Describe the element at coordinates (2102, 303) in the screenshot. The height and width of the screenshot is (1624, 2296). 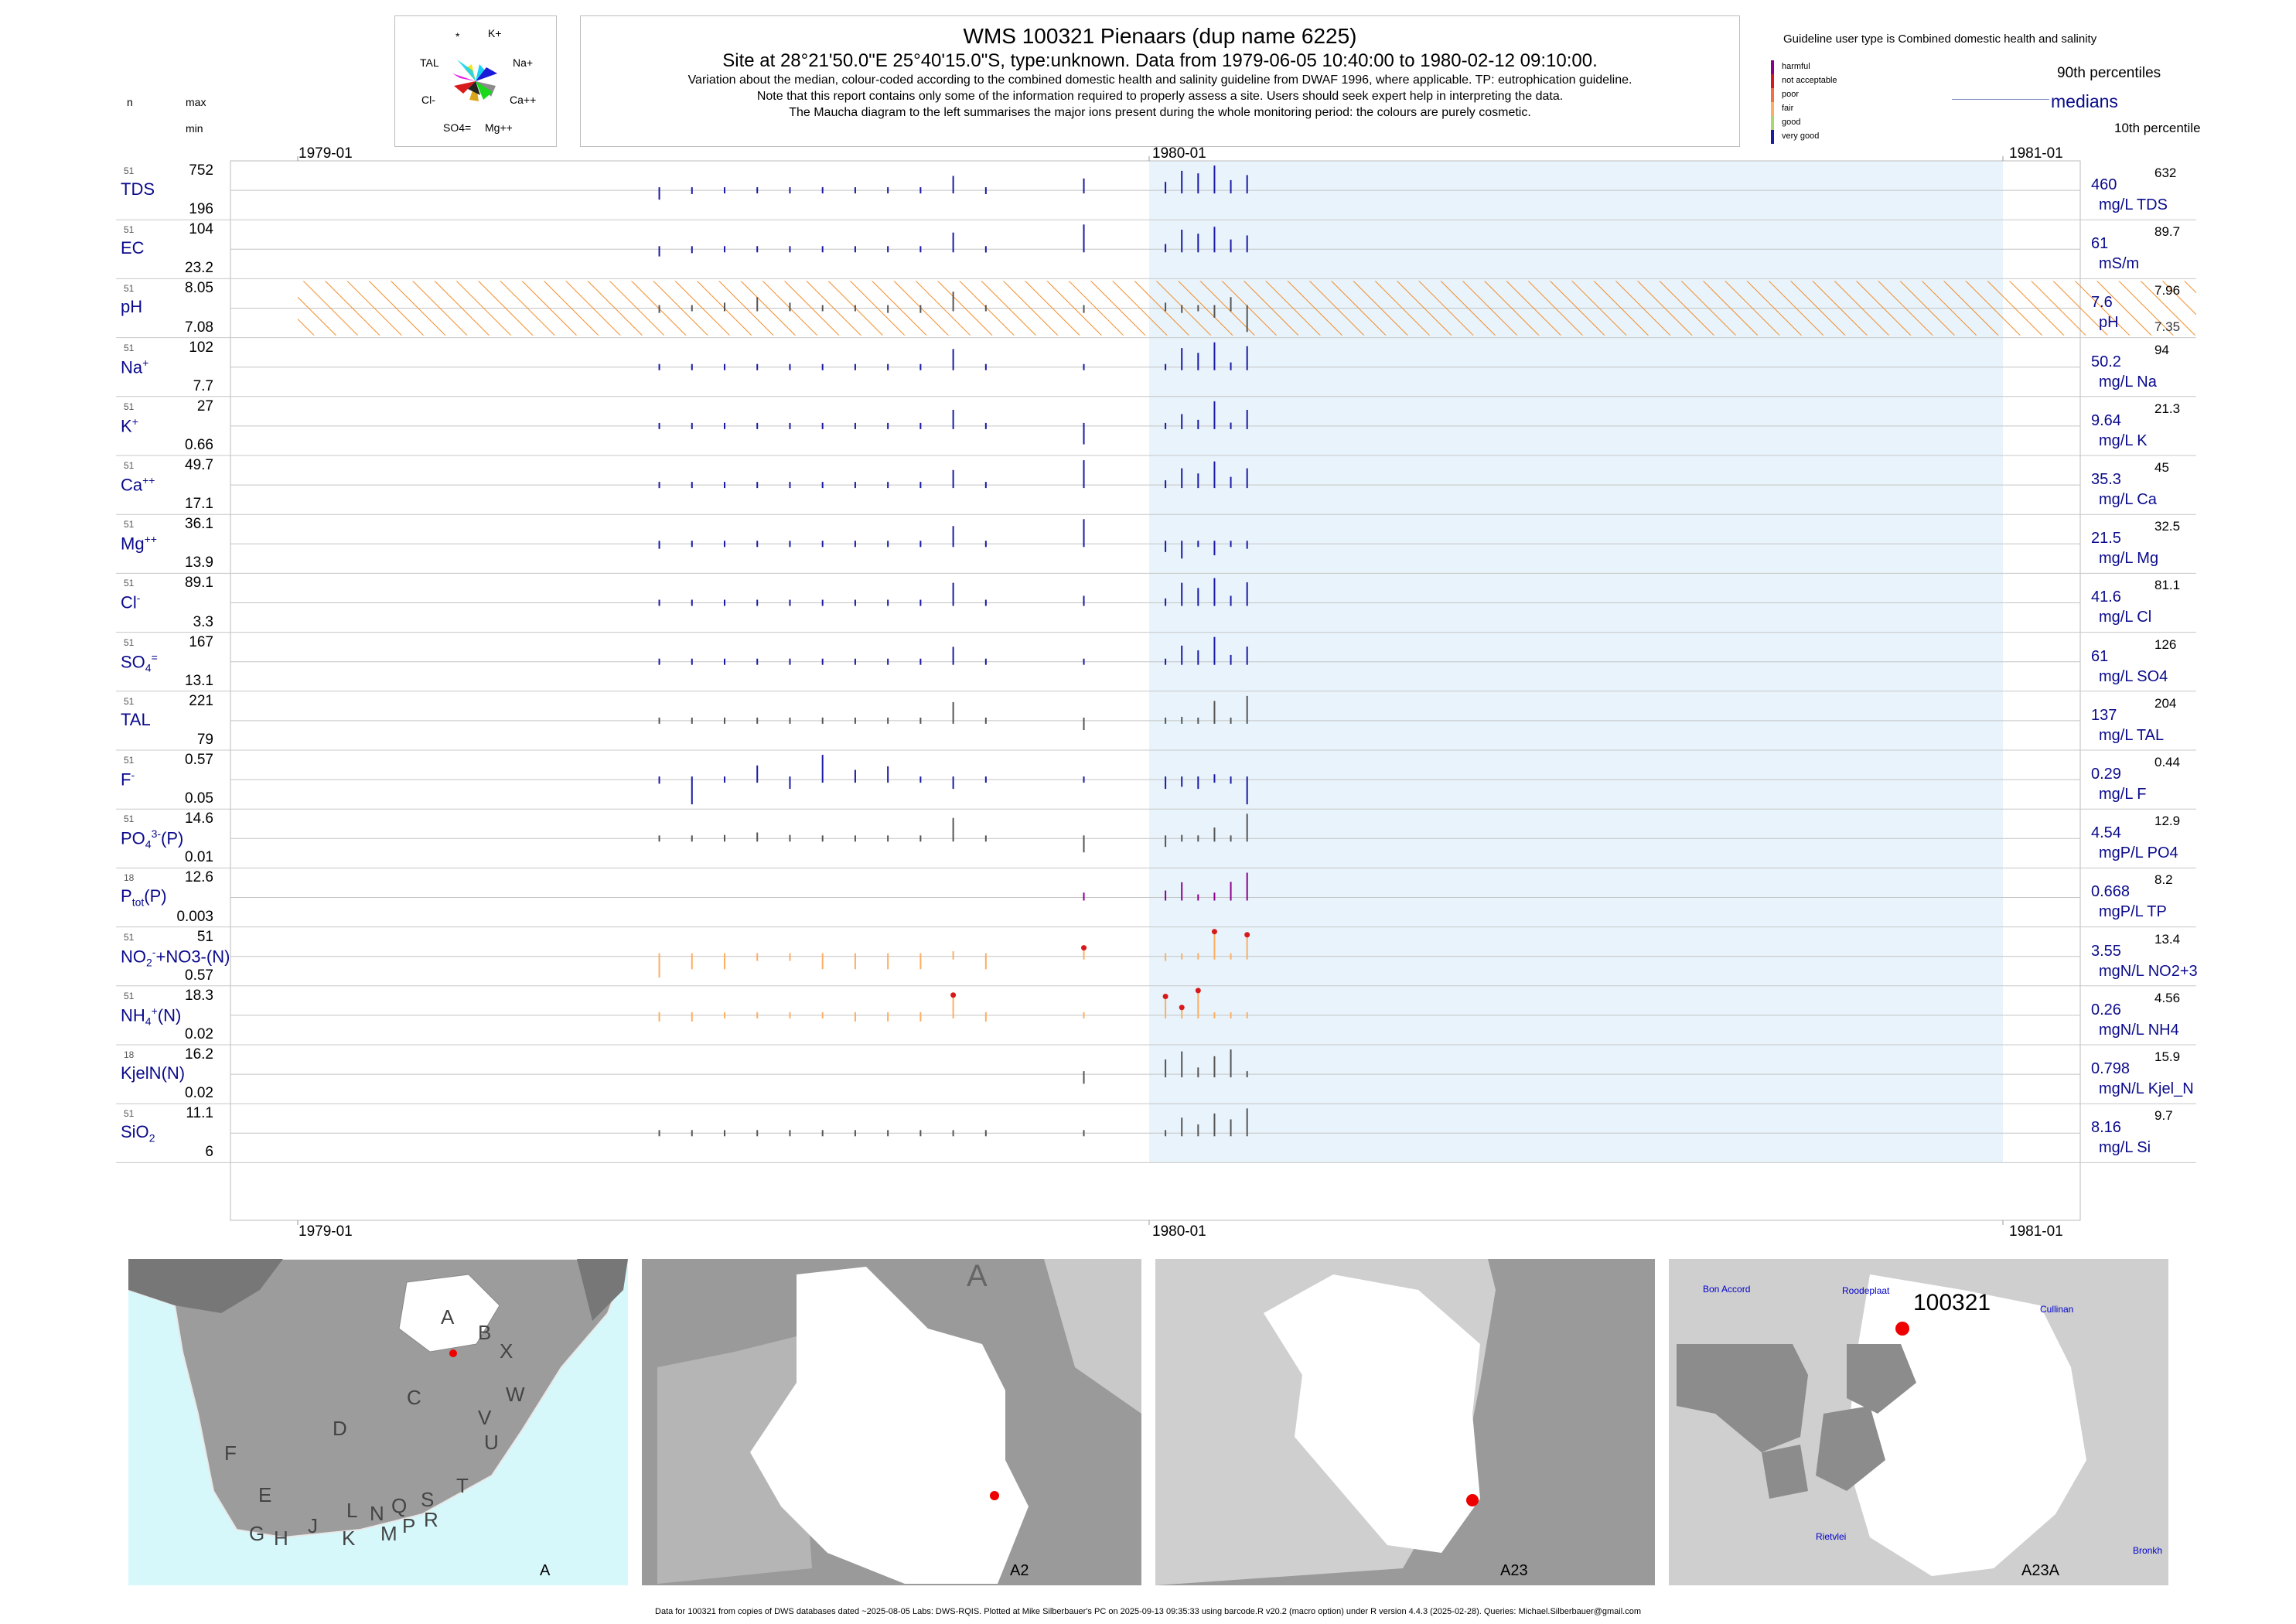
I see `row-median: 7.6` at that location.